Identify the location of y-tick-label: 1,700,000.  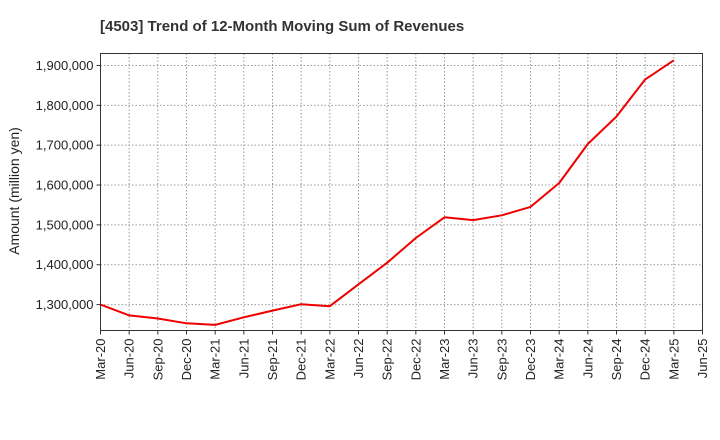
(65, 145).